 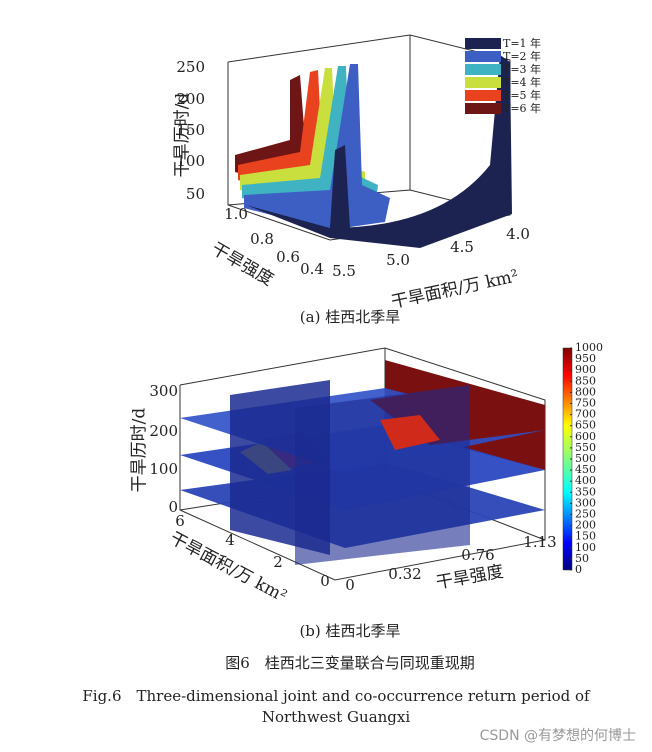 I want to click on colorbar-tick-label: 800, so click(x=585, y=391).